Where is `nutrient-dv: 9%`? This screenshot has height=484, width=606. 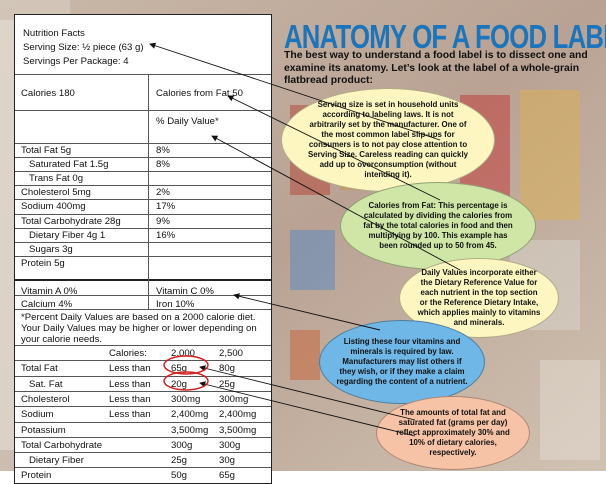 nutrient-dv: 9% is located at coordinates (163, 221).